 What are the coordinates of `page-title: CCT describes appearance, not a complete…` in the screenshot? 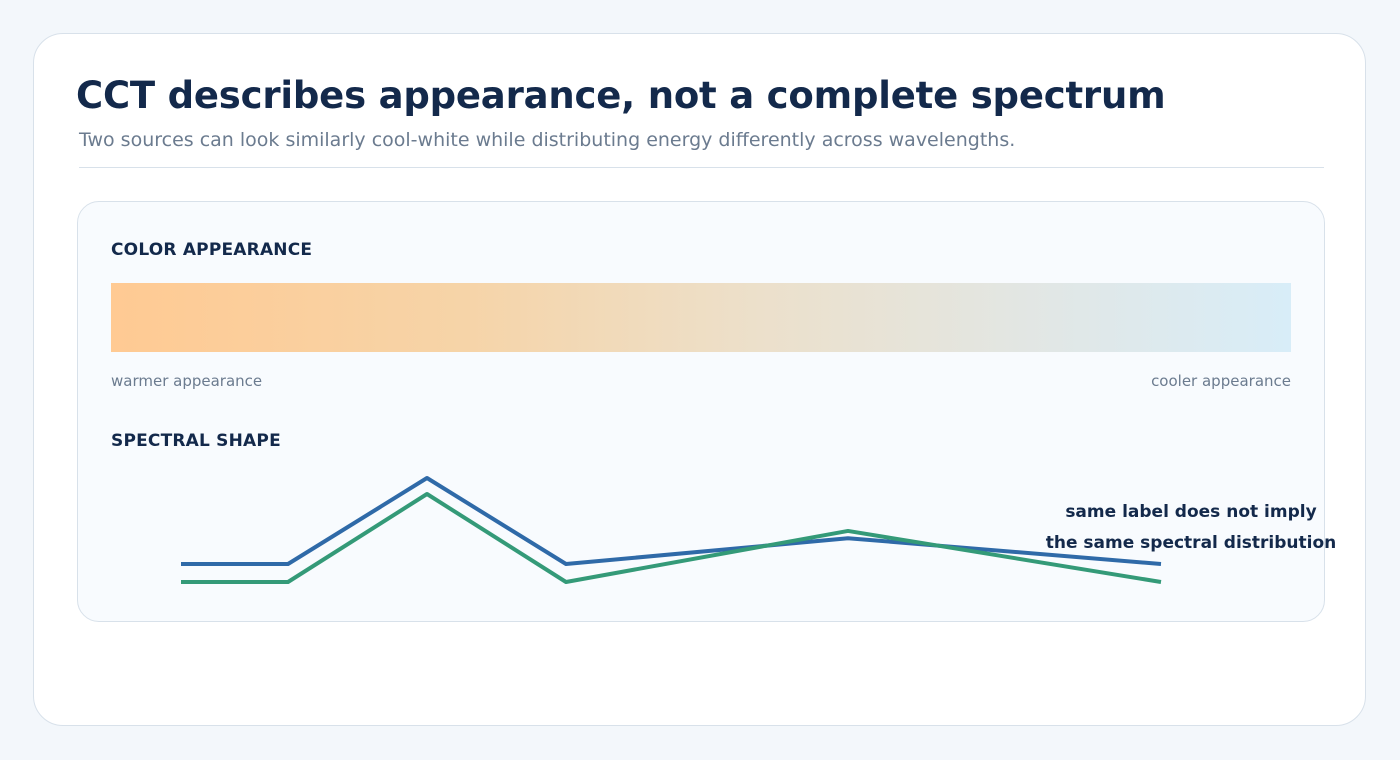 It's located at (621, 95).